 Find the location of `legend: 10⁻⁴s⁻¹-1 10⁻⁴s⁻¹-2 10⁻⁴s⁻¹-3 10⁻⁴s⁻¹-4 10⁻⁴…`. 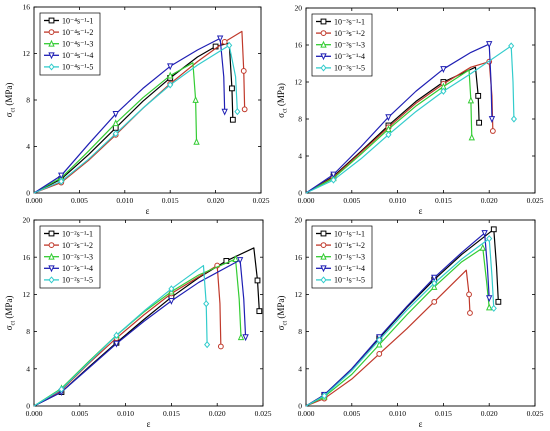

legend: 10⁻⁴s⁻¹-1 10⁻⁴s⁻¹-2 10⁻⁴s⁻¹-3 10⁻⁴s⁻¹-4 10⁻⁴… is located at coordinates (70, 44).